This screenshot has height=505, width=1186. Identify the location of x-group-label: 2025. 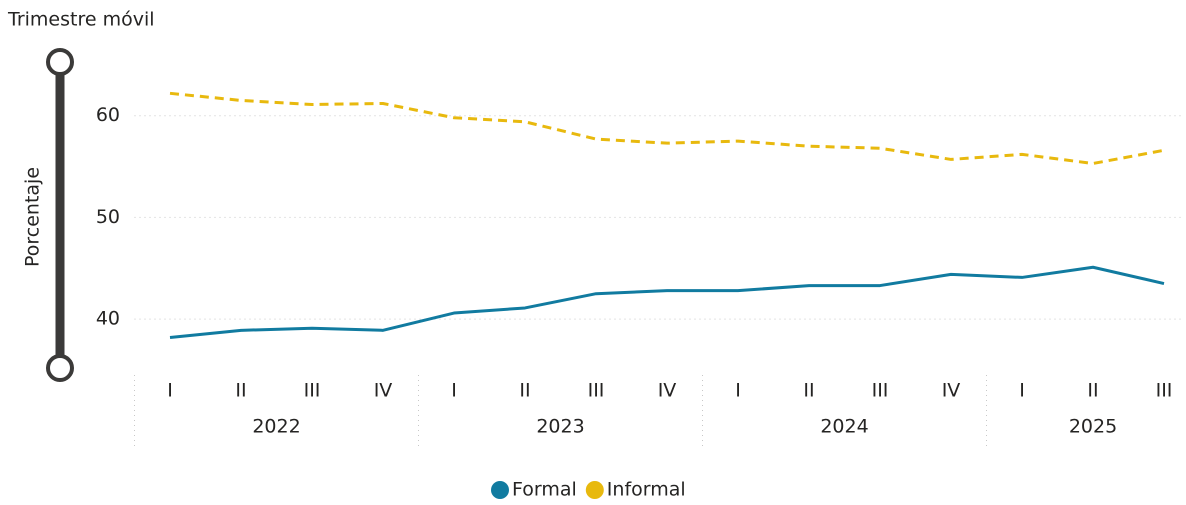
(1093, 427).